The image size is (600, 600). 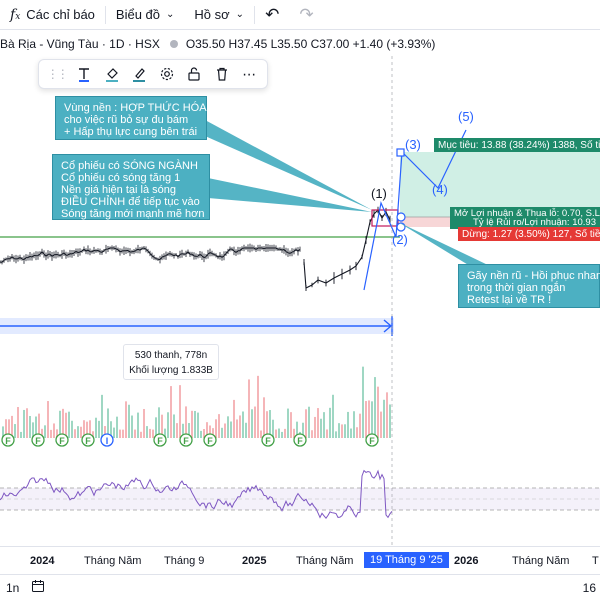 I want to click on calendar-icon, so click(x=38, y=587).